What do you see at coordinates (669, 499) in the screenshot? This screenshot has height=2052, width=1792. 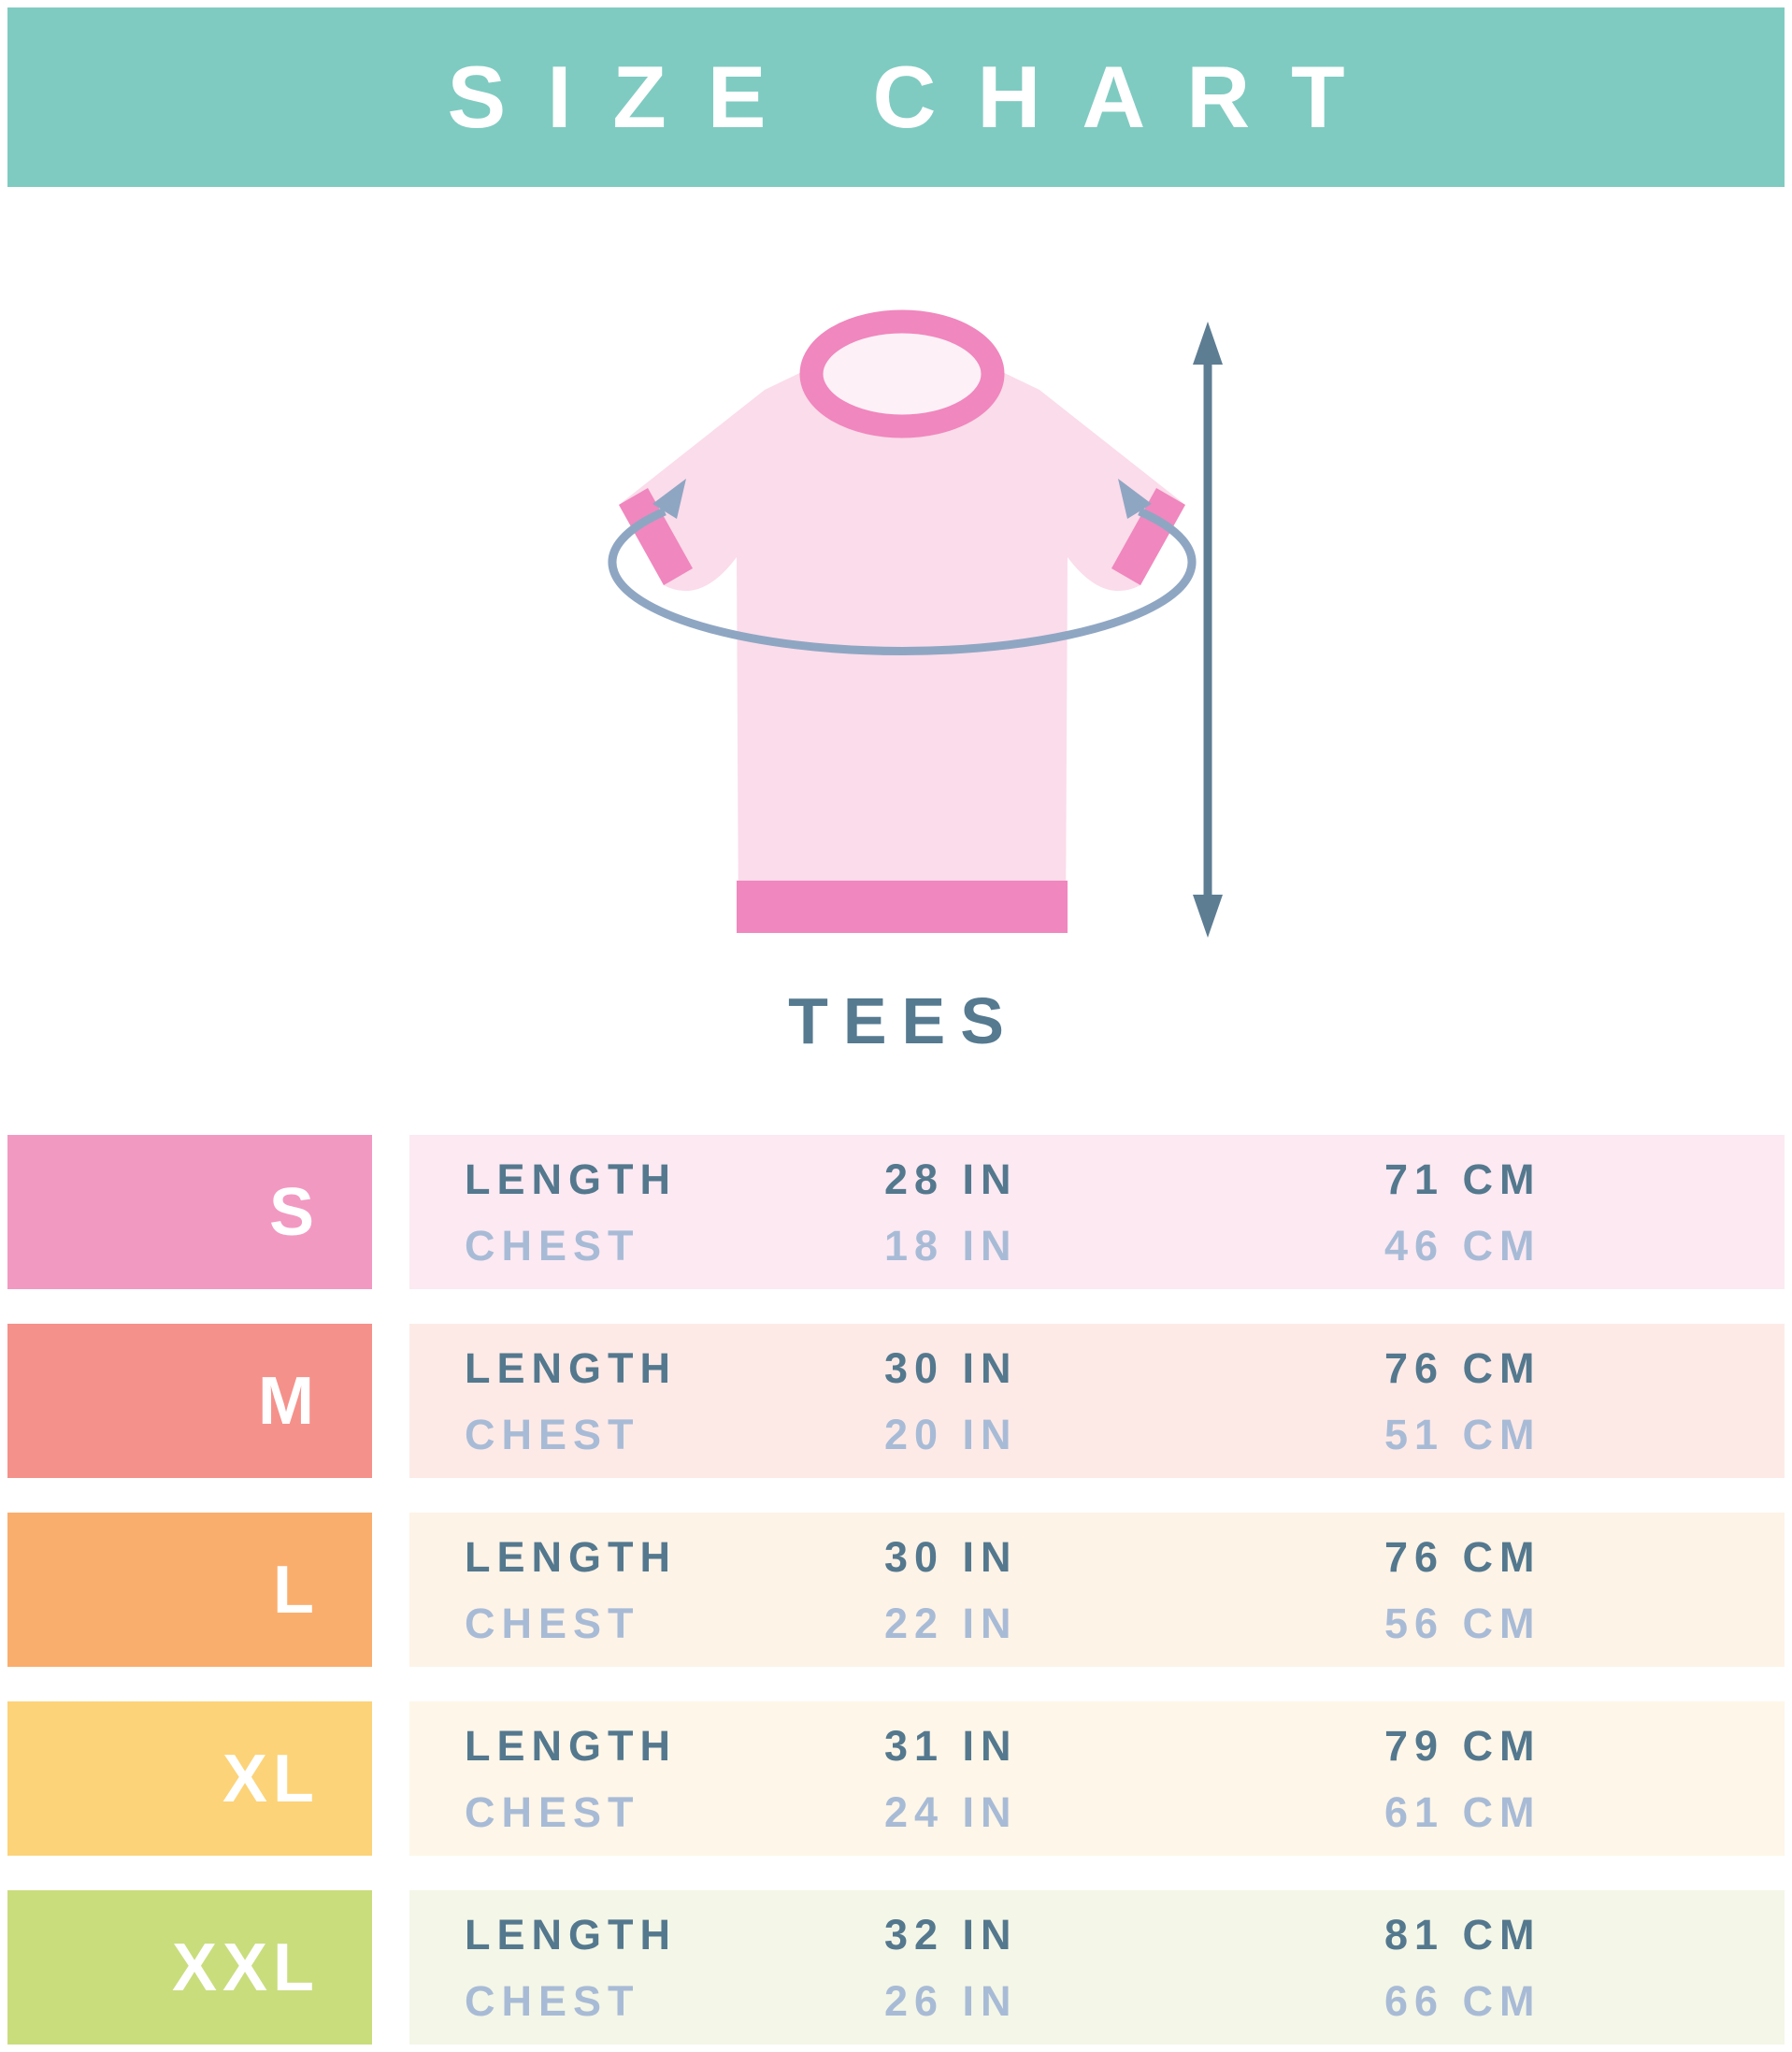 I see `chest-arrow-left-head` at bounding box center [669, 499].